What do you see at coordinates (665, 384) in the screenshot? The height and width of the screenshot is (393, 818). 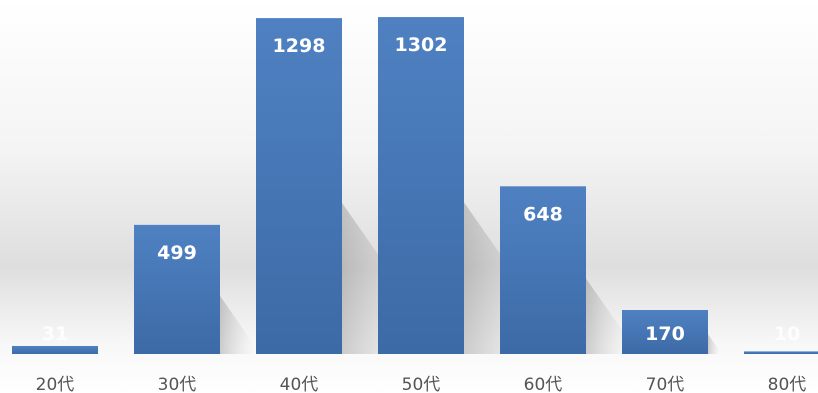 I see `x-tick-label: 70代` at bounding box center [665, 384].